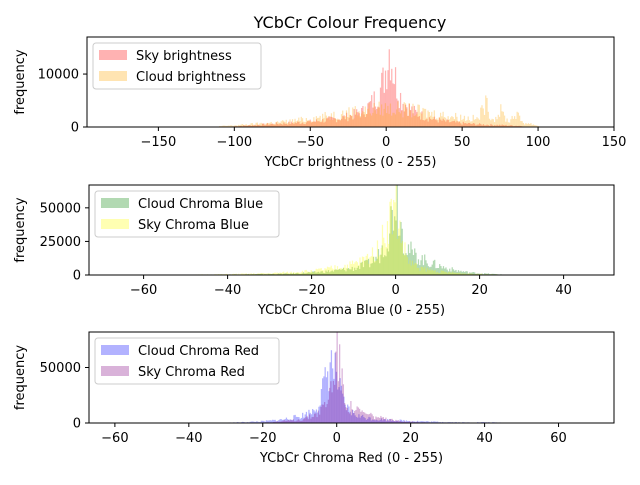 The height and width of the screenshot is (485, 640). What do you see at coordinates (462, 142) in the screenshot?
I see `x-tick-label: 50` at bounding box center [462, 142].